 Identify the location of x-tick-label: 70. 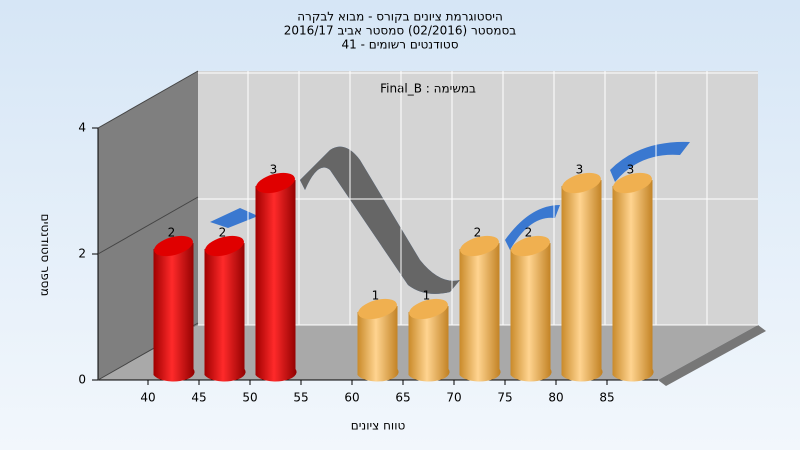
(453, 398).